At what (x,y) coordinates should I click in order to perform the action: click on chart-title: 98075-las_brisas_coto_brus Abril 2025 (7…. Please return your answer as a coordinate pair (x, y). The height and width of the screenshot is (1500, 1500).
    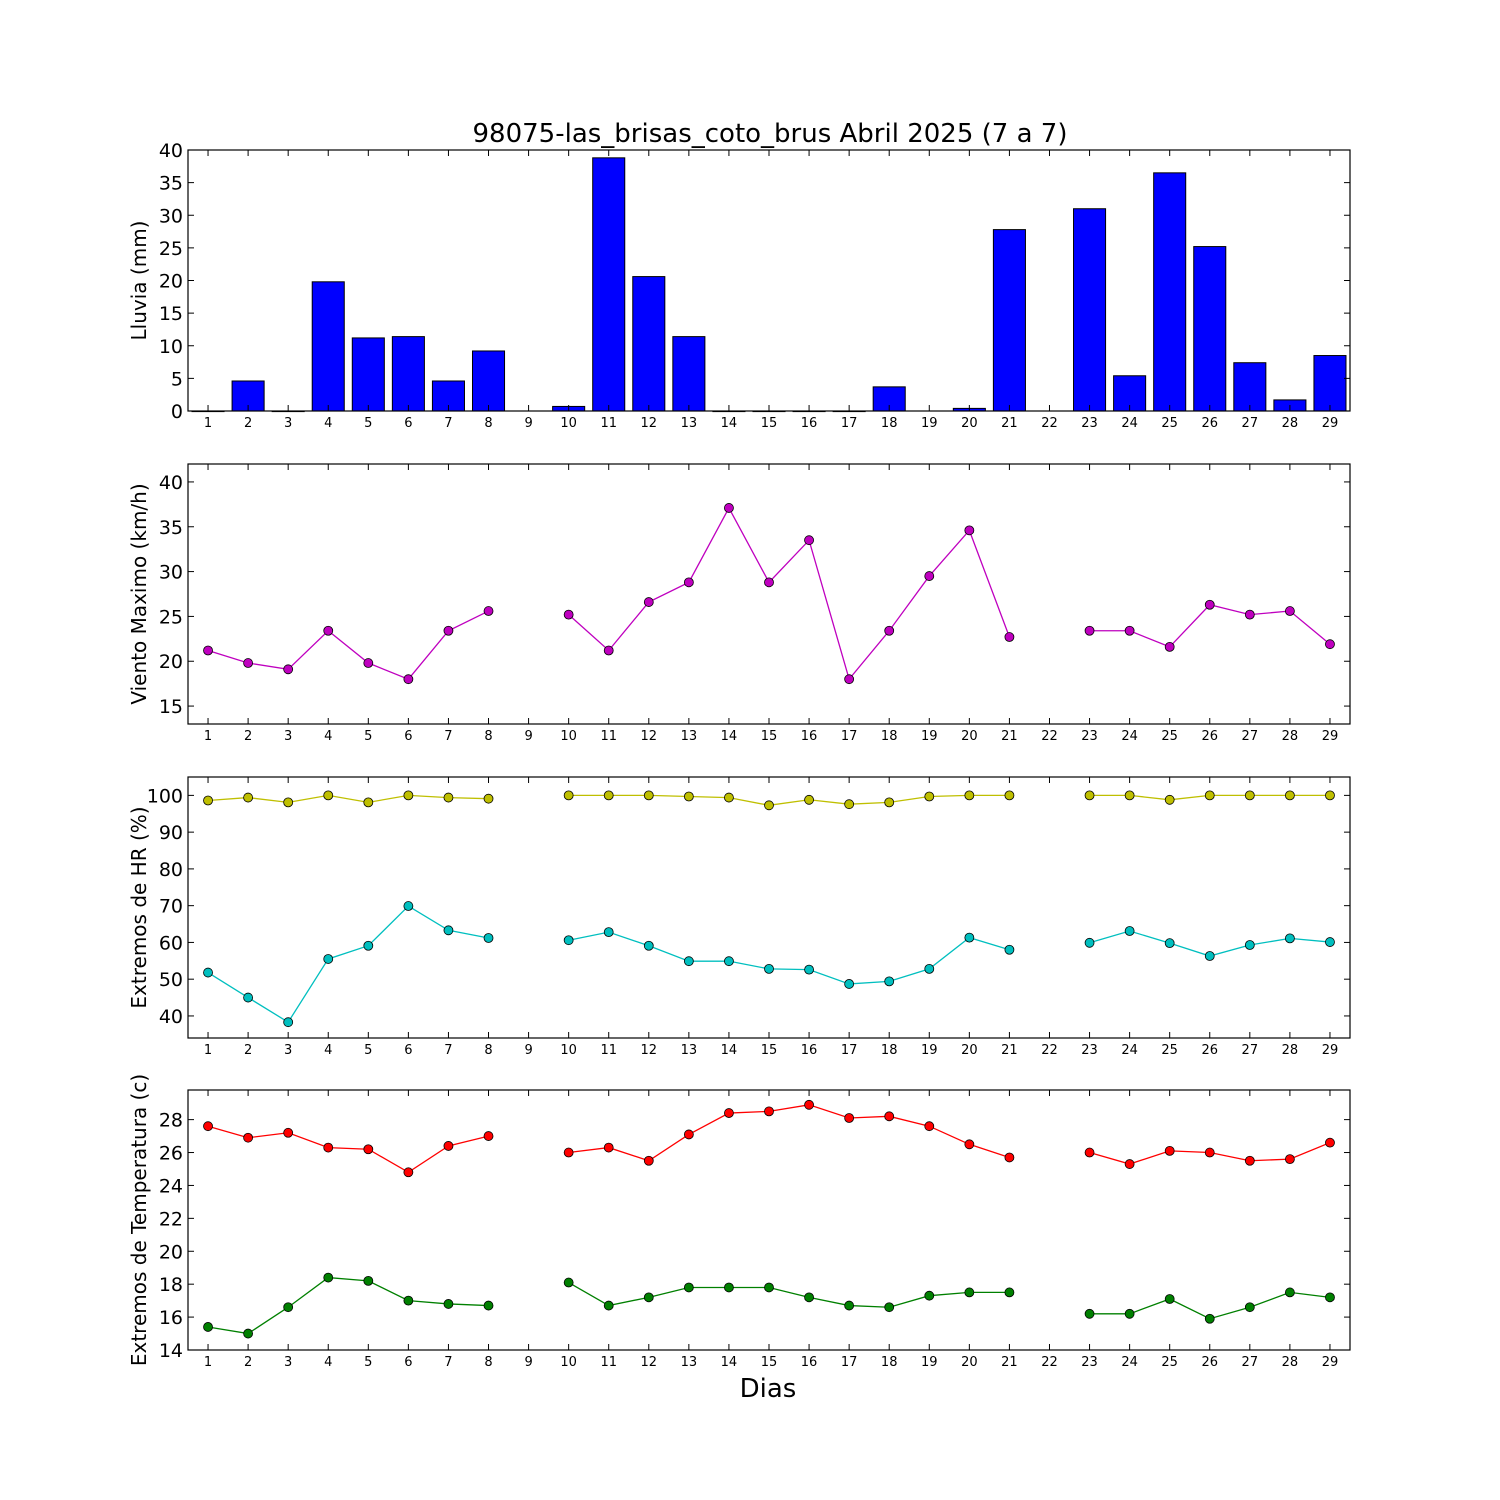
    Looking at the image, I should click on (770, 134).